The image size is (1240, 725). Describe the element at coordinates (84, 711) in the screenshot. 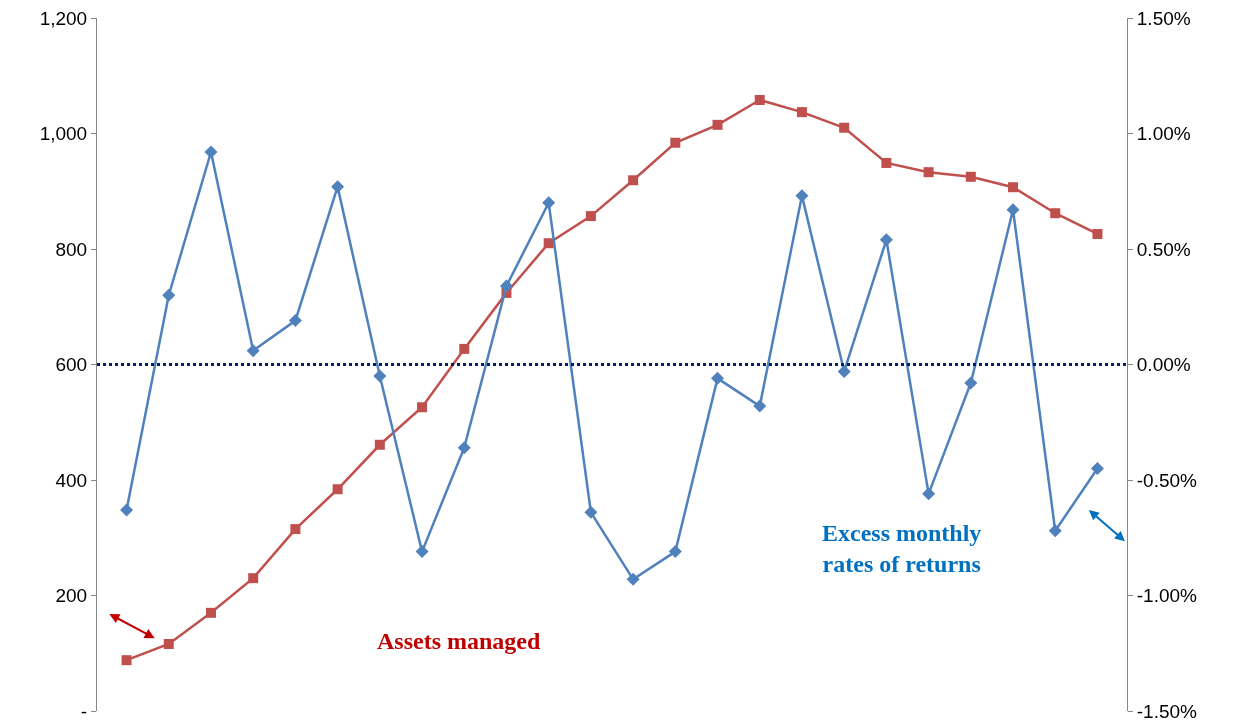

I see `y-tick-label: -` at that location.